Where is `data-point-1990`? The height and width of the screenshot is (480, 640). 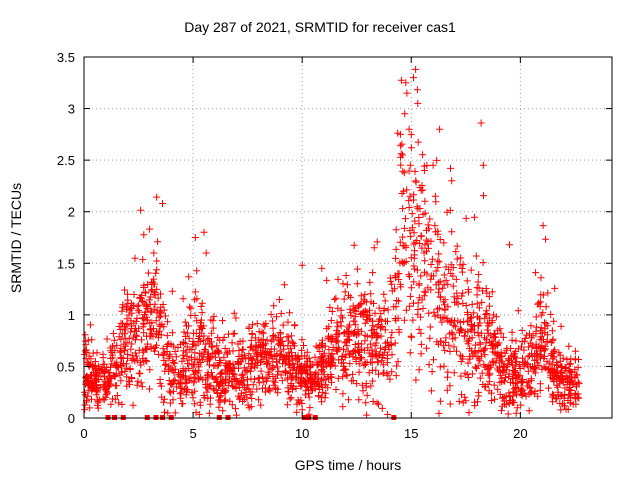 data-point-1990 is located at coordinates (455, 338).